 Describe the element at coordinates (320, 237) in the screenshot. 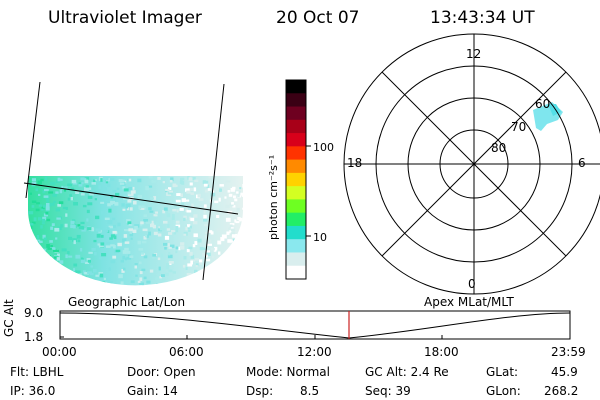

I see `colorbar-tick-10: 10` at that location.